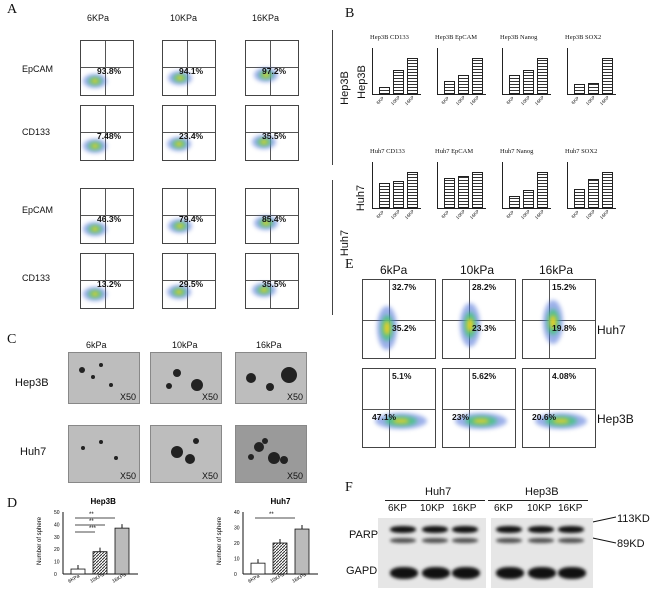  I want to click on tick-label: 10, so click(237, 560).